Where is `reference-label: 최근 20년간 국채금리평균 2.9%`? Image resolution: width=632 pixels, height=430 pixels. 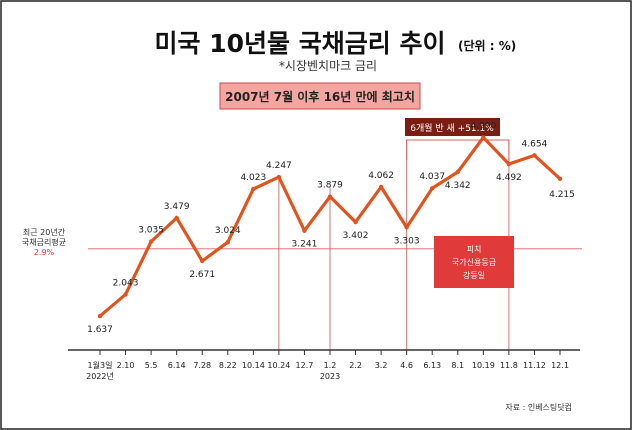 reference-label: 최근 20년간 국채금리평균 2.9% is located at coordinates (44, 242).